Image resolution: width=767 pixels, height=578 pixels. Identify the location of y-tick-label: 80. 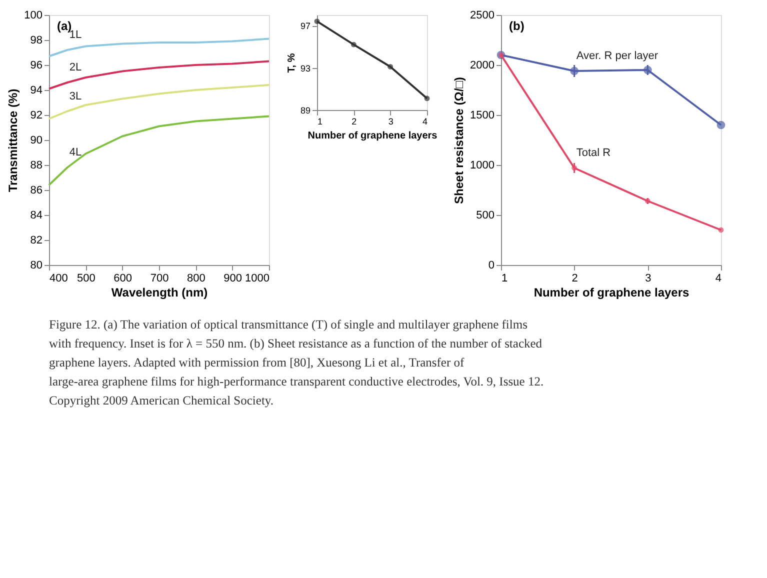
(36, 266).